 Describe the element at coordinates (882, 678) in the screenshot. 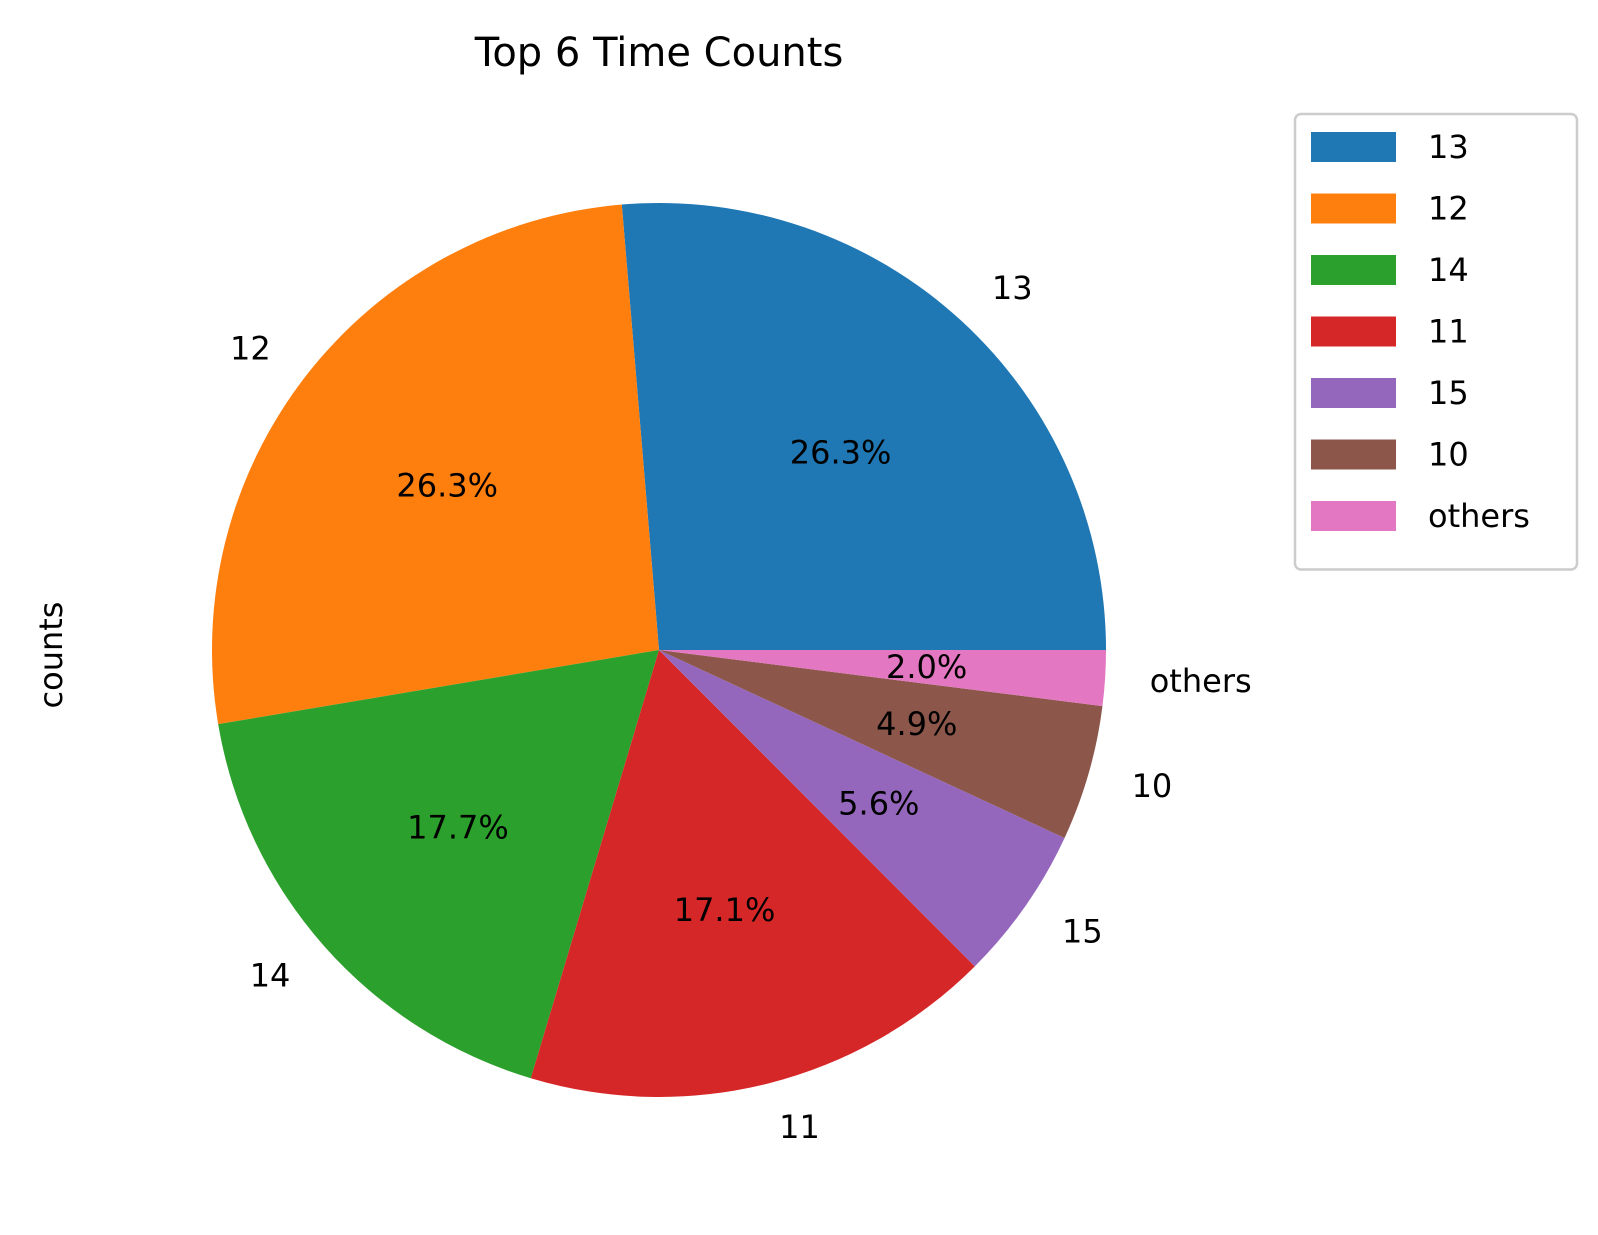

I see `pie-slice-others` at that location.